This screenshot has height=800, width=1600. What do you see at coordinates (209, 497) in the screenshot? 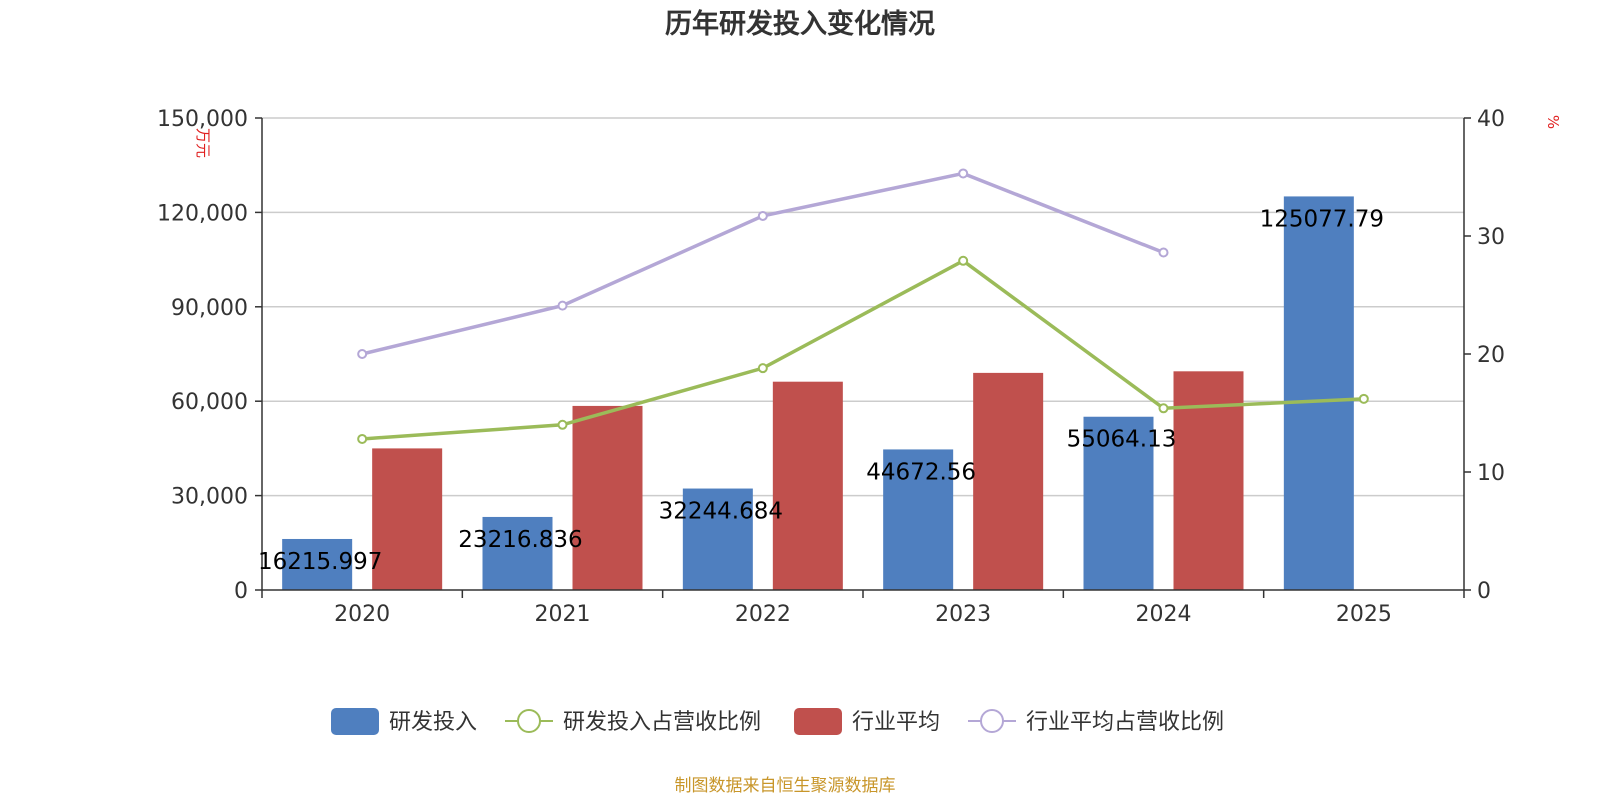
I see `left-tick-label: 30,000` at bounding box center [209, 497].